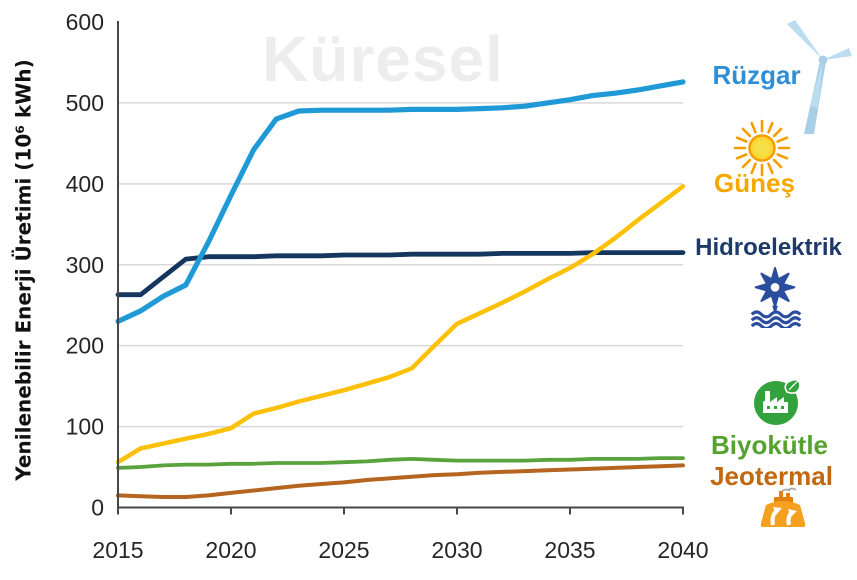  Describe the element at coordinates (97, 508) in the screenshot. I see `svg-text: 0` at that location.